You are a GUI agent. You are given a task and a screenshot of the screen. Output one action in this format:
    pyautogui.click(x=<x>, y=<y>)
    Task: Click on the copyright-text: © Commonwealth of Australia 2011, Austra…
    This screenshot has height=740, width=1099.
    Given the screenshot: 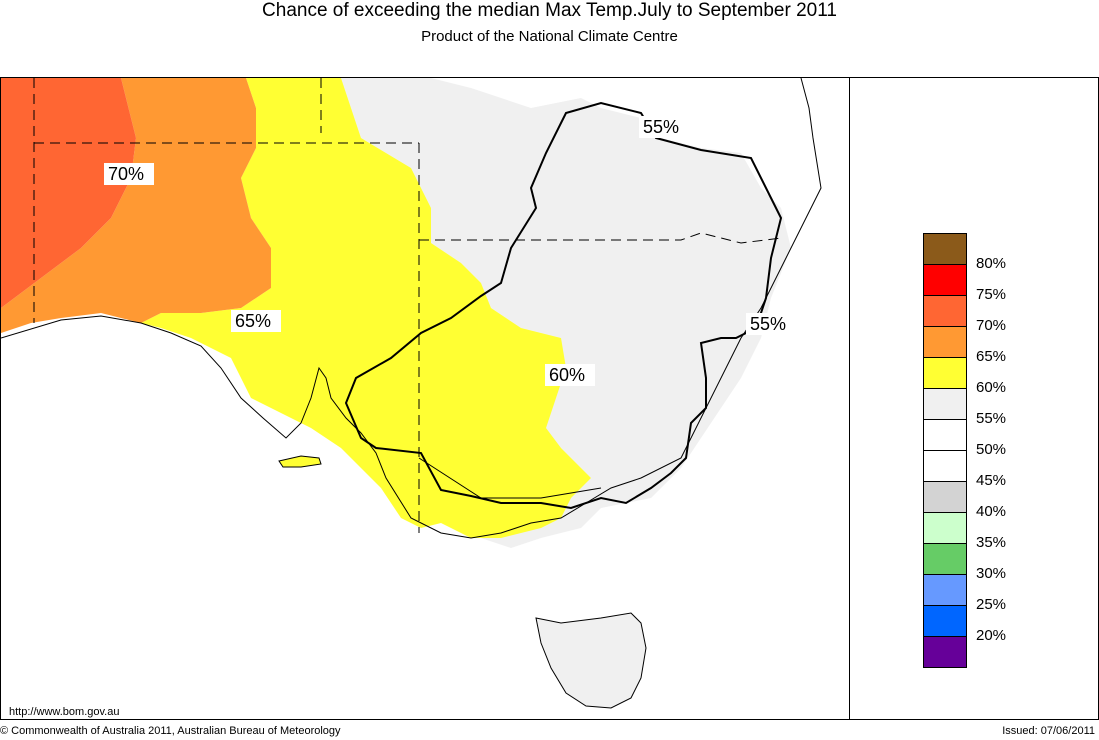 What is the action you would take?
    pyautogui.click(x=170, y=731)
    